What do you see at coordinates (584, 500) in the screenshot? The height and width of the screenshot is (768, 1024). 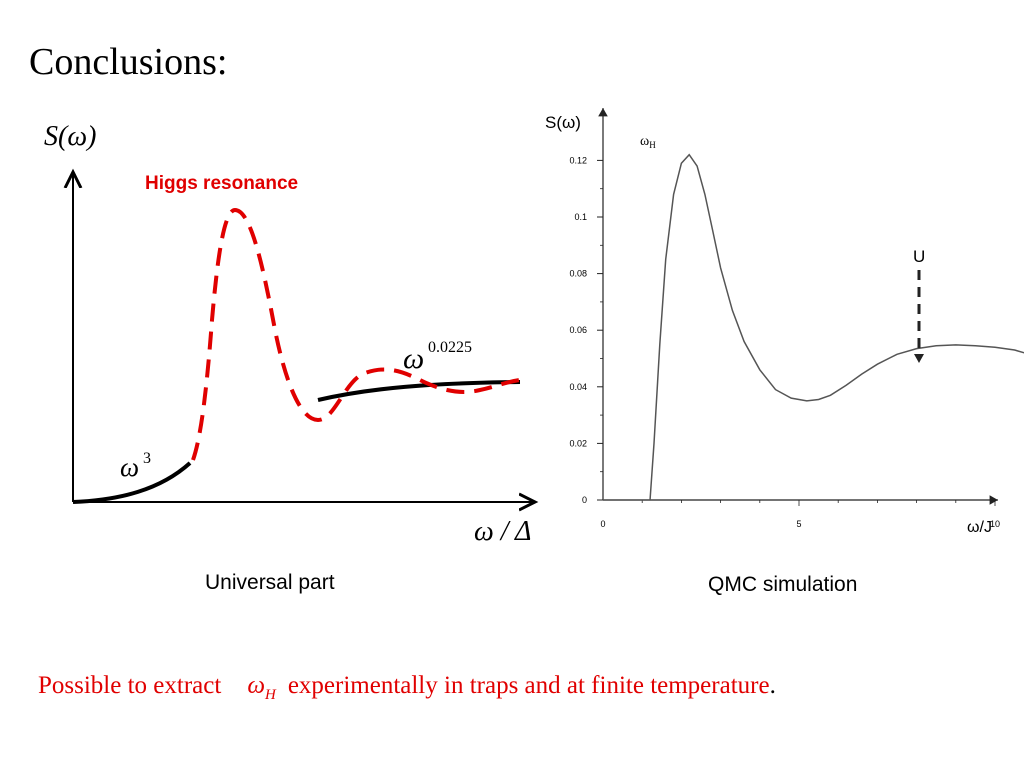 I see `qmc-ytick-label: 0` at bounding box center [584, 500].